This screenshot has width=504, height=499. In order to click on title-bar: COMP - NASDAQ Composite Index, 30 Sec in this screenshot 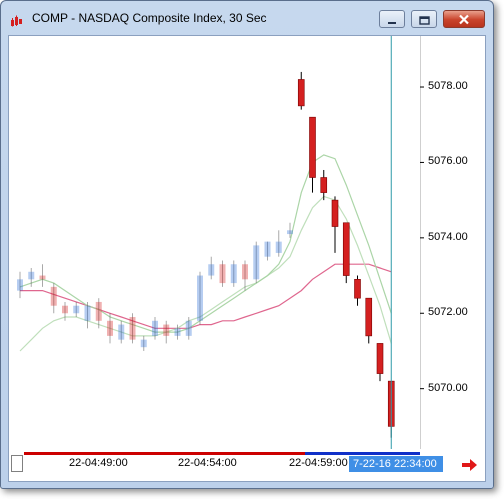, I will do `click(247, 18)`.